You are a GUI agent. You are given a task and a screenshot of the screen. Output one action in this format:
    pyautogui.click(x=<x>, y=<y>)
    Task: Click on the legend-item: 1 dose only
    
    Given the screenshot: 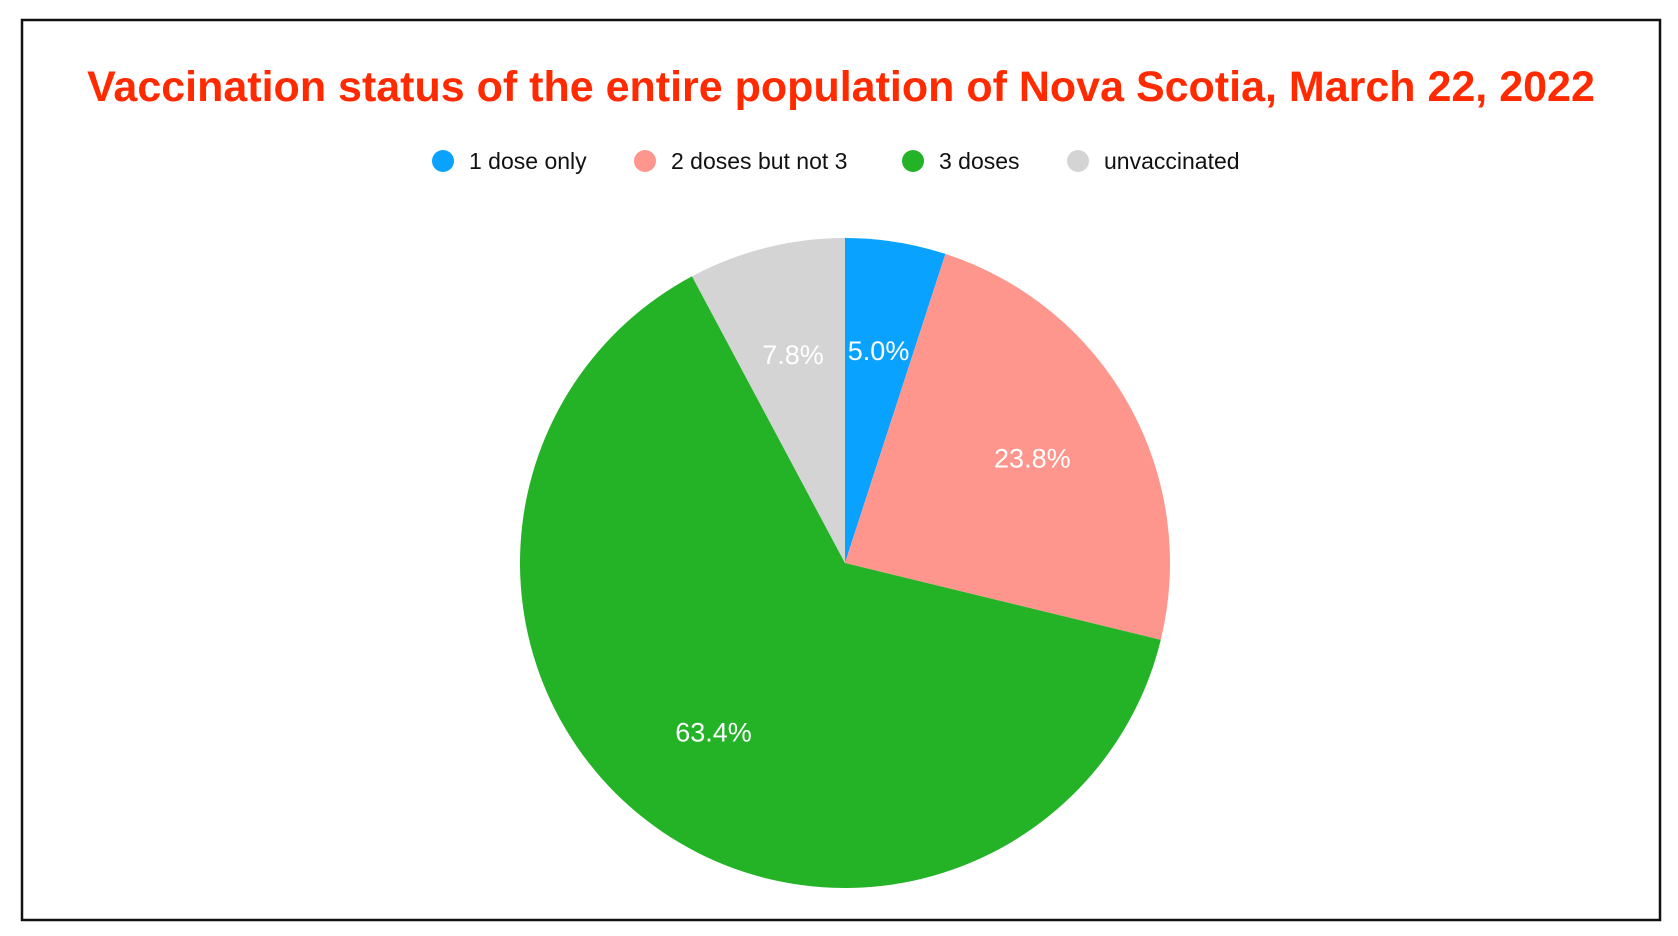 What is the action you would take?
    pyautogui.click(x=509, y=161)
    